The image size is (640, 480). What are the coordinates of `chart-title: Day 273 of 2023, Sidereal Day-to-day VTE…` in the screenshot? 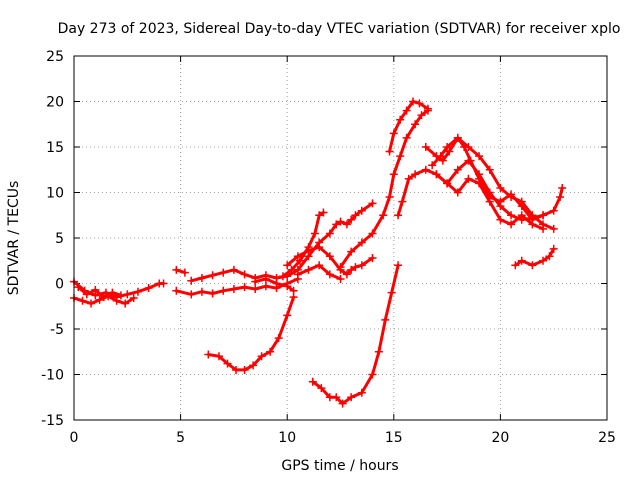 It's located at (339, 29).